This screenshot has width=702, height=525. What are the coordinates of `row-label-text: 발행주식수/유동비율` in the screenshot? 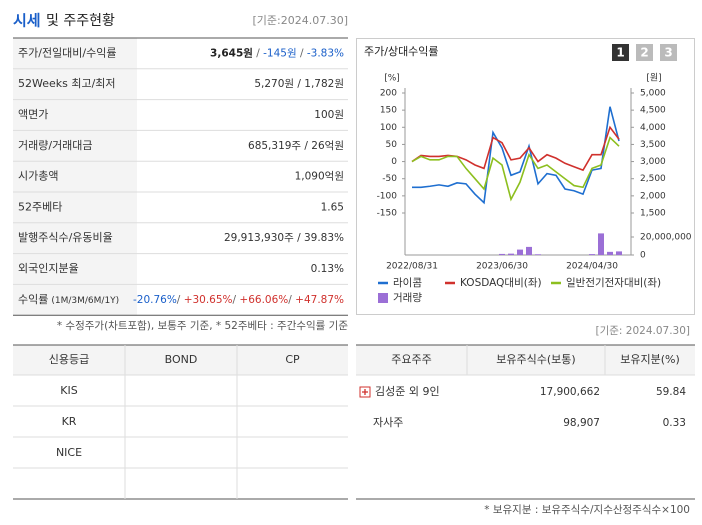 It's located at (65, 237).